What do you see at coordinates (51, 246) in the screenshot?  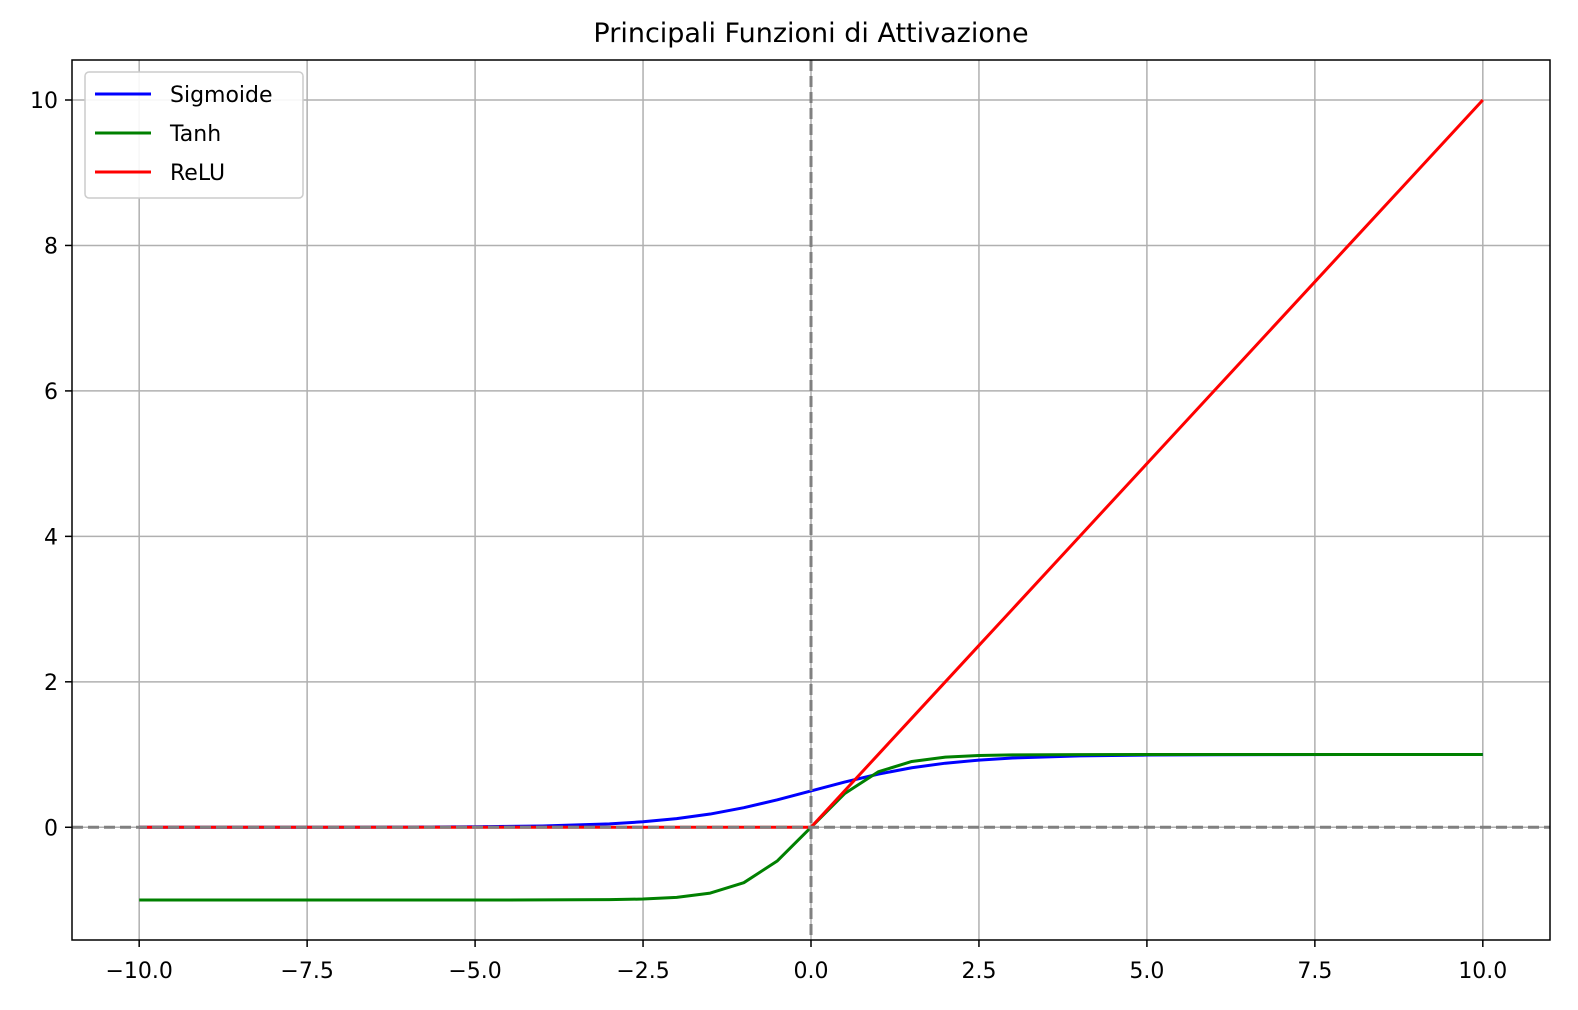 I see `y-tick-label: 8` at bounding box center [51, 246].